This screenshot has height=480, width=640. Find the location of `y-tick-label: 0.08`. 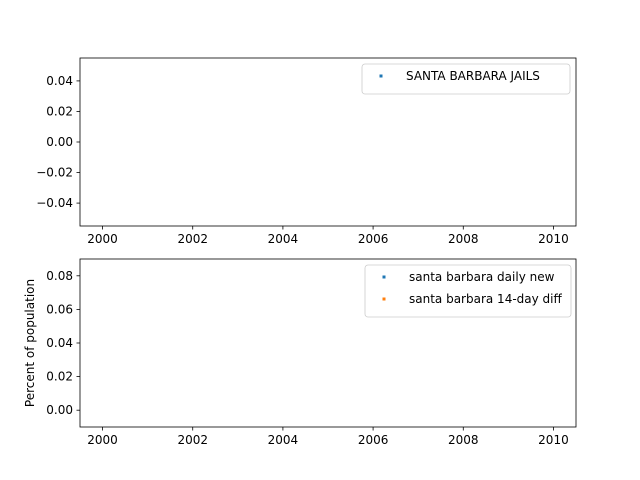

y-tick-label: 0.08 is located at coordinates (59, 276).